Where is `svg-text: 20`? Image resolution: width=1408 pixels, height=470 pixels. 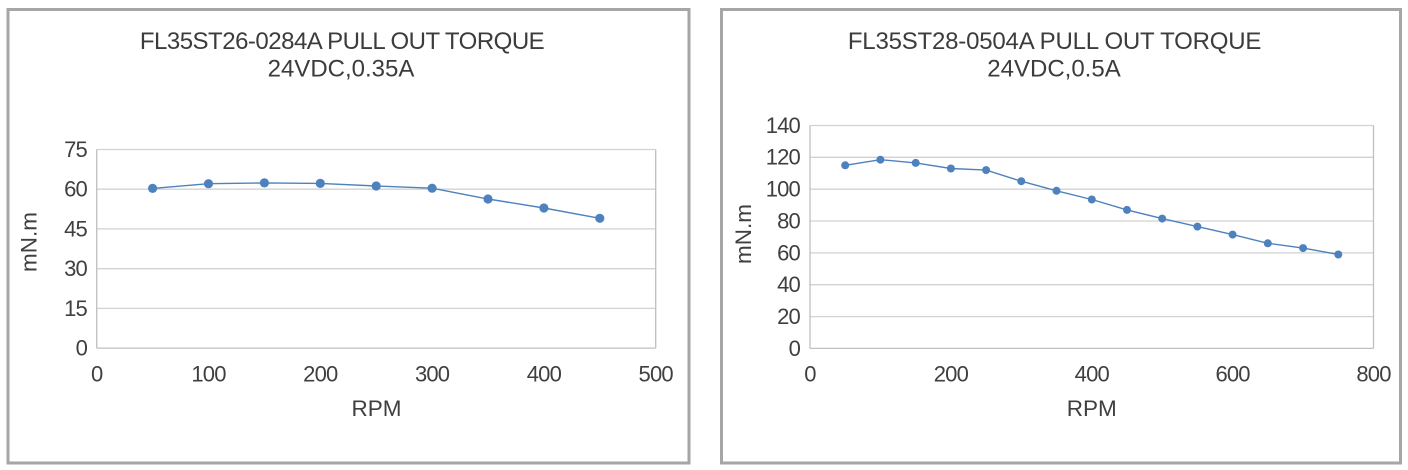
svg-text: 20 is located at coordinates (788, 316).